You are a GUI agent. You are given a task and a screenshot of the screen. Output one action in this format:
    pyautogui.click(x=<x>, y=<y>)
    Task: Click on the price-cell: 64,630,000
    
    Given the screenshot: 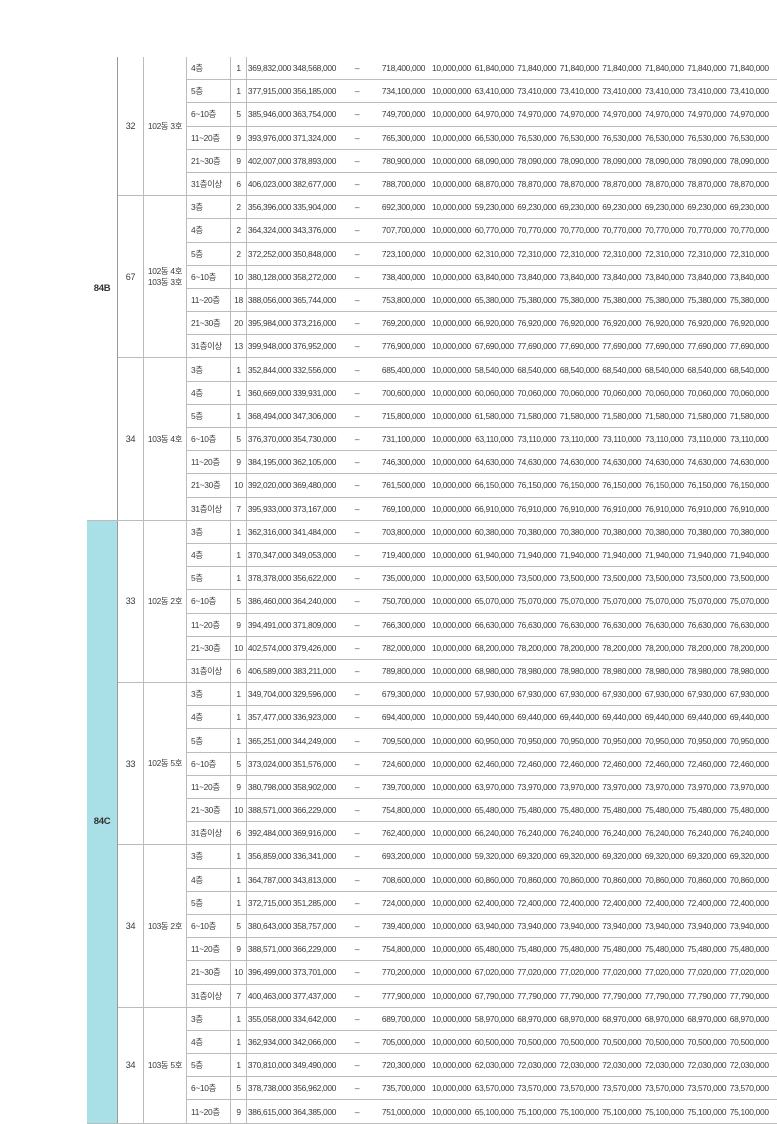 What is the action you would take?
    pyautogui.click(x=494, y=462)
    